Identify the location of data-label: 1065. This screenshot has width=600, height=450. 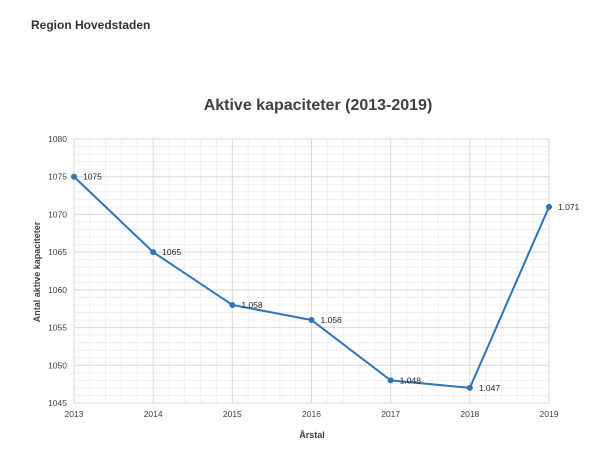
(171, 252).